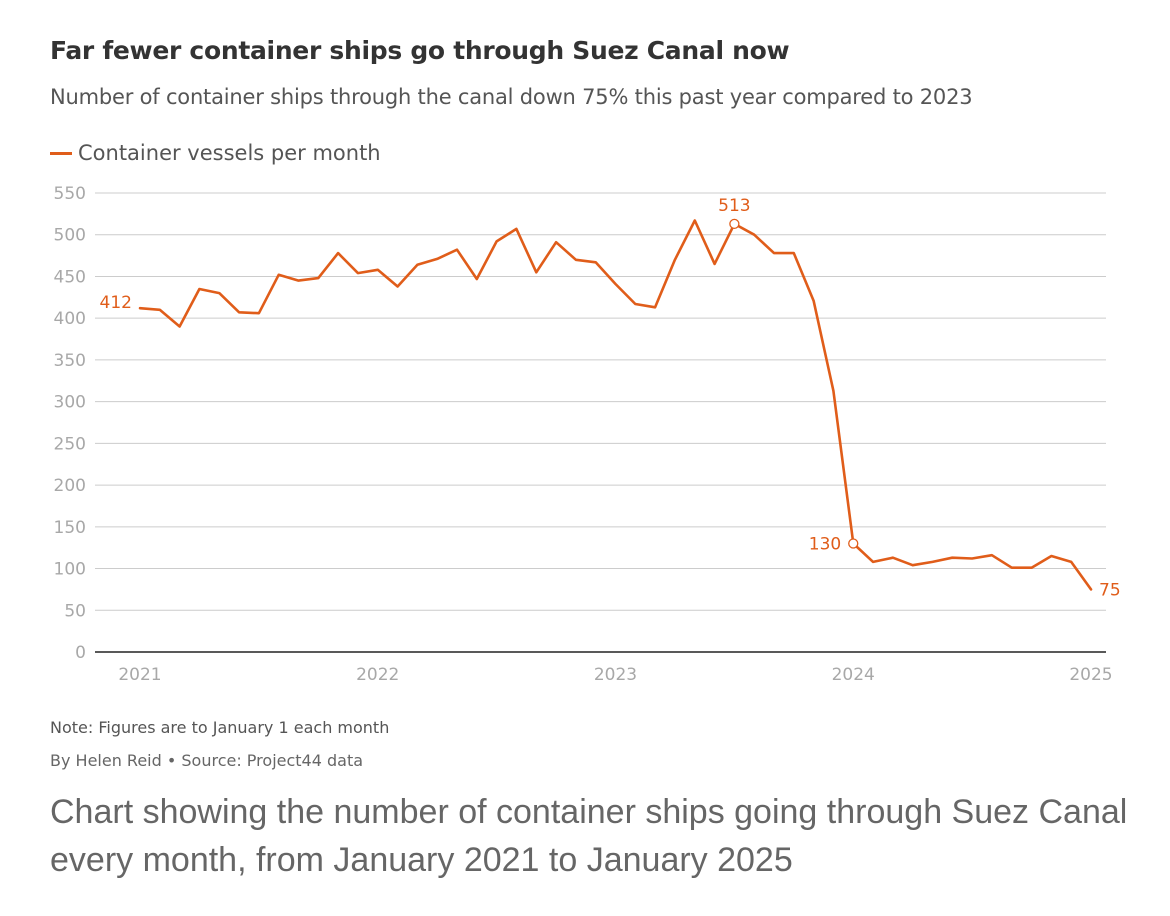  What do you see at coordinates (75, 611) in the screenshot?
I see `y-tick-label: 50` at bounding box center [75, 611].